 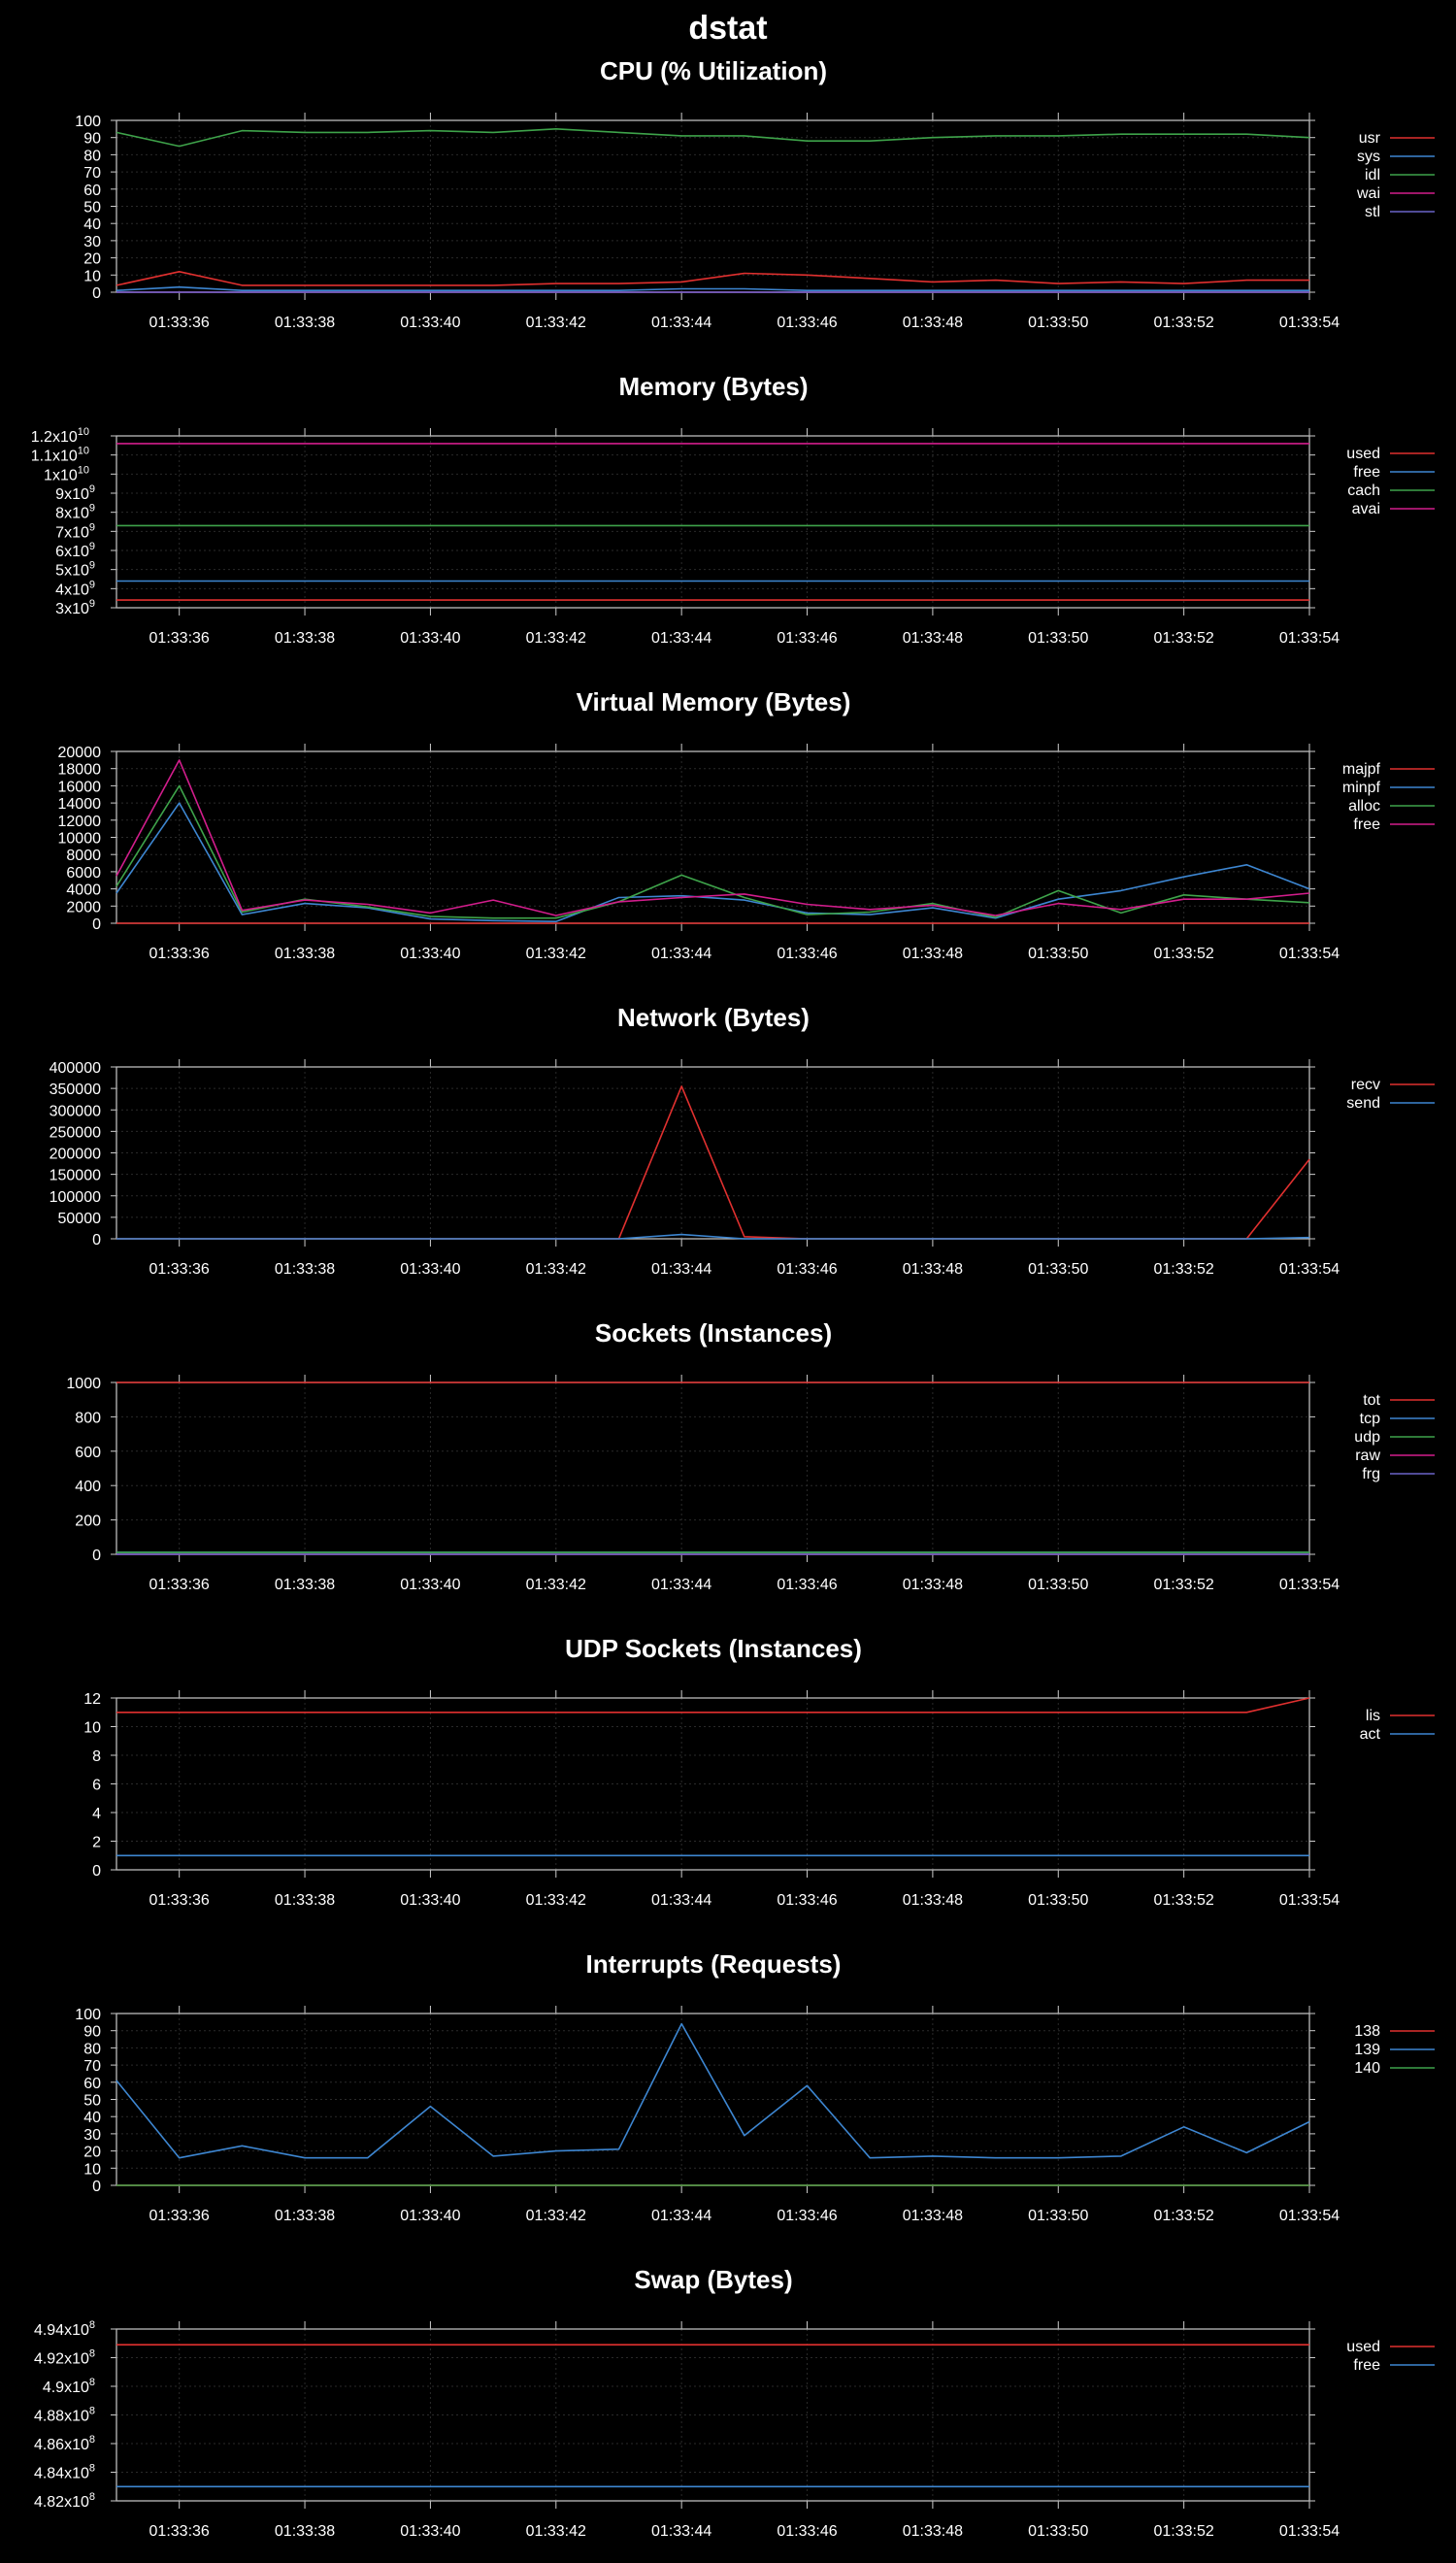 I want to click on legend-label: sys, so click(x=1368, y=157).